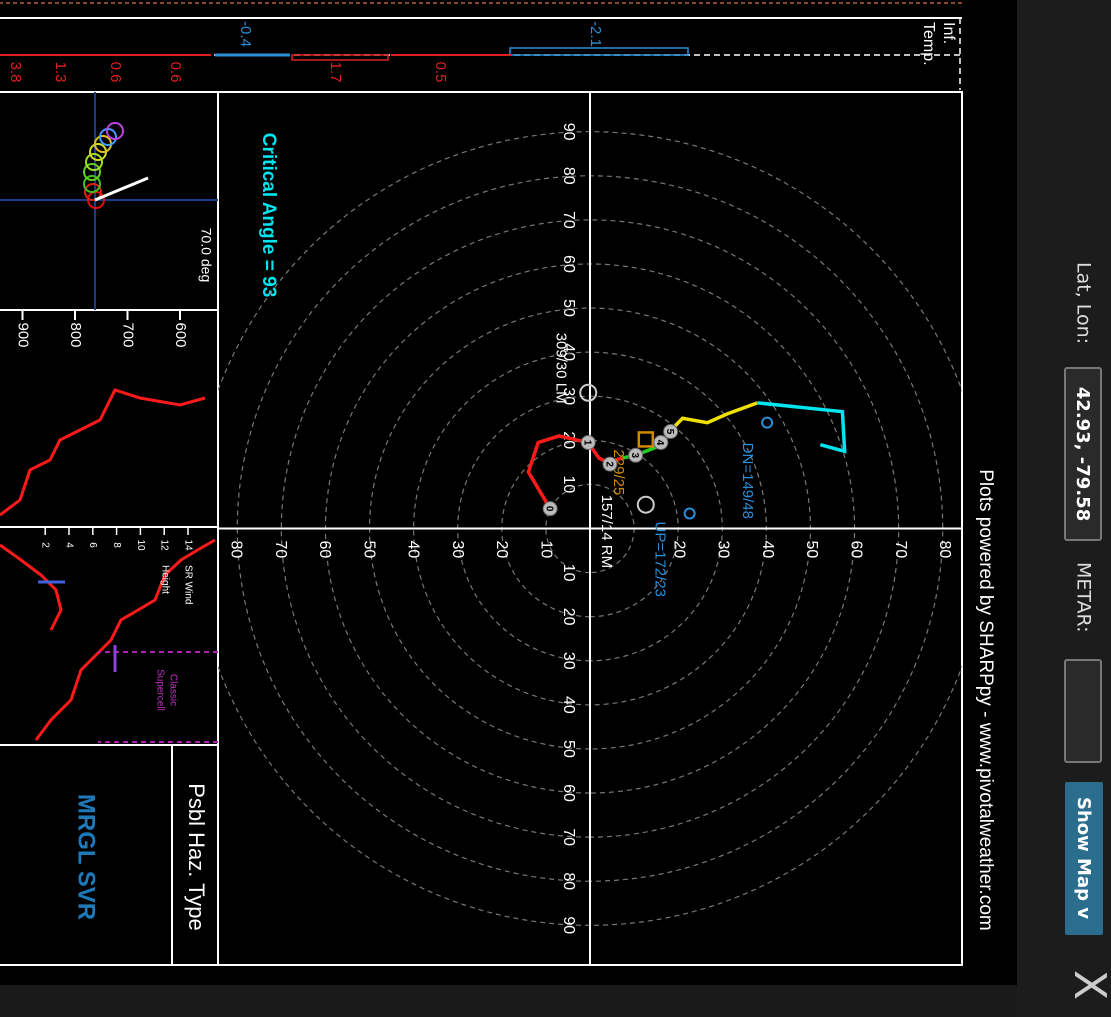 This screenshot has width=1111, height=1017. I want to click on lat-lon-label: Lat, Lon:, so click(1084, 303).